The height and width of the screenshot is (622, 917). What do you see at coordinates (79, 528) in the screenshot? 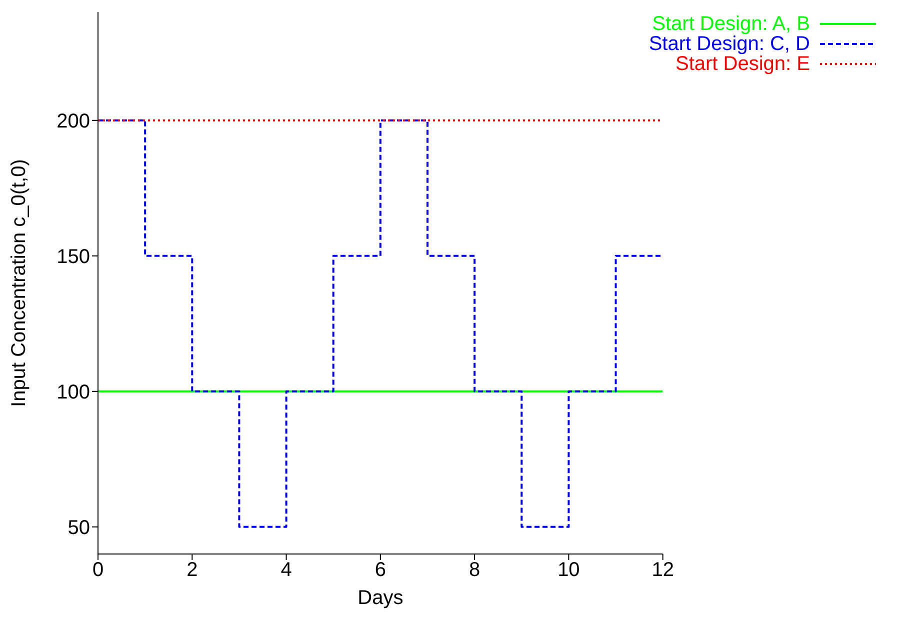
I see `y-tick-label: 50` at bounding box center [79, 528].